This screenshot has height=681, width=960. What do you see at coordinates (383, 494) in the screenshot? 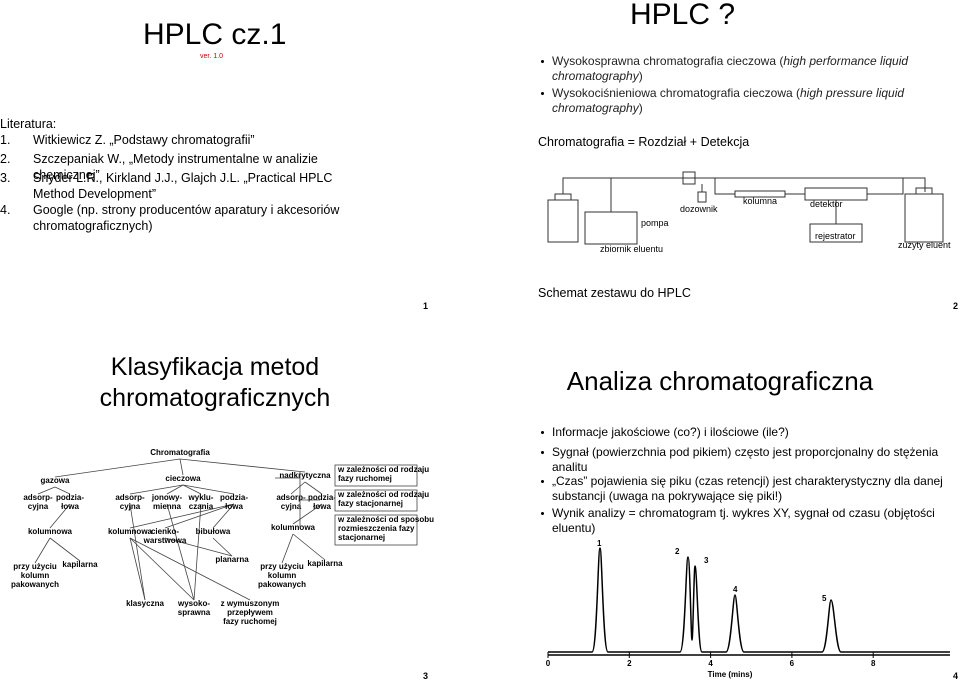
I see `tree-node-label: w zależności od rodzaju` at bounding box center [383, 494].